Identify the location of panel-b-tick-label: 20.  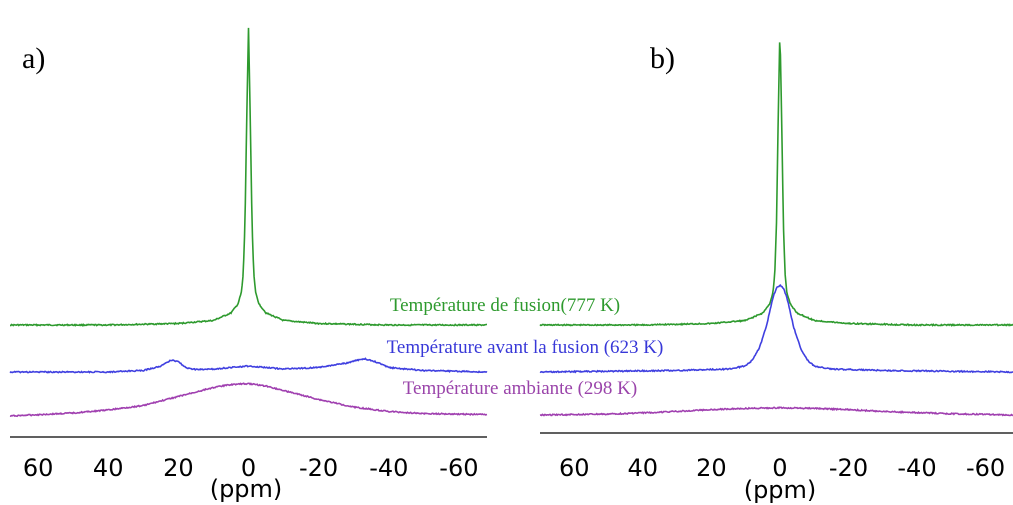
(711, 468).